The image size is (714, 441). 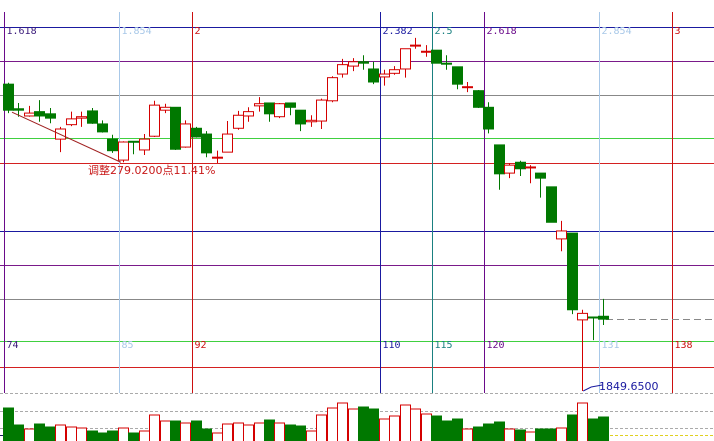 What do you see at coordinates (629, 386) in the screenshot?
I see `low-price-label: 1849.6500` at bounding box center [629, 386].